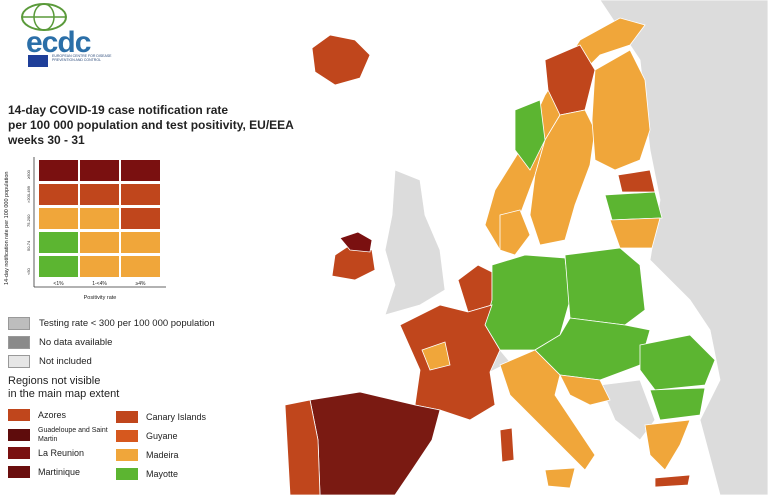  I want to click on regions-title-line: Regions not visible, so click(54, 381).